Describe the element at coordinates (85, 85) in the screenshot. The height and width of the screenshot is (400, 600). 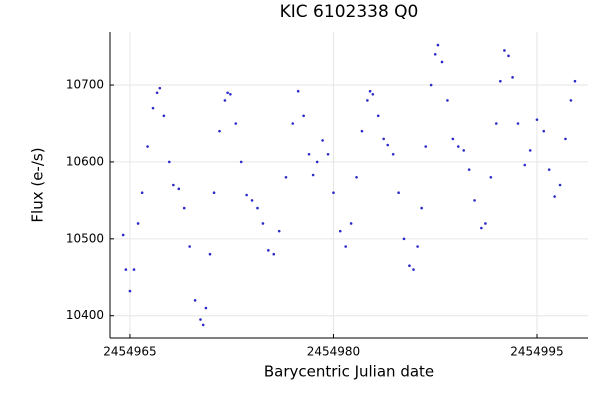
I see `y-tick-label: 10700` at that location.